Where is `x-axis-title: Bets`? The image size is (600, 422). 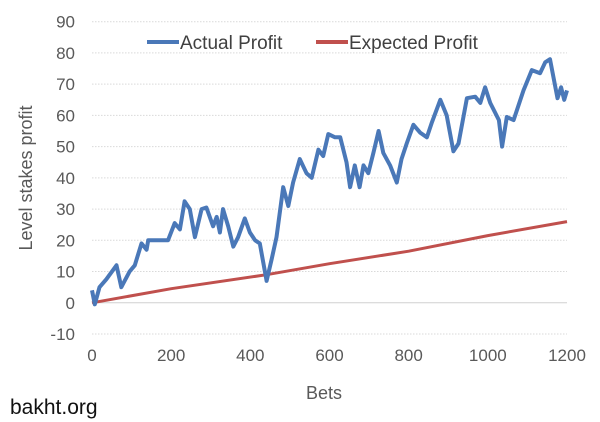
x-axis-title: Bets is located at coordinates (324, 393).